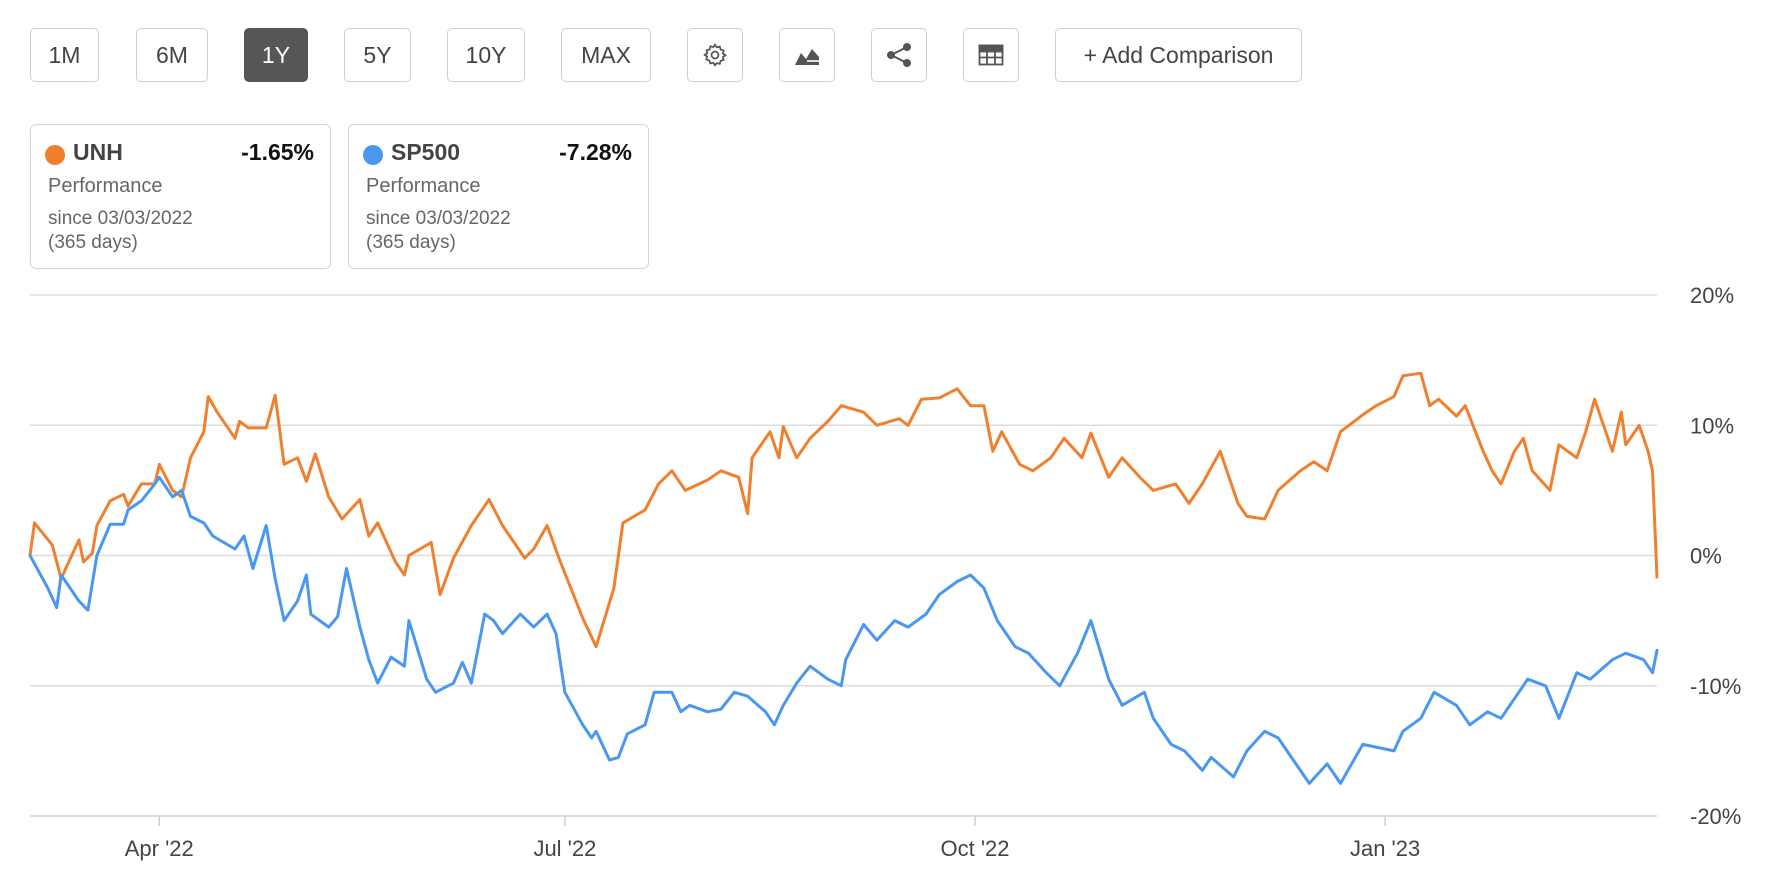 This screenshot has width=1774, height=886. Describe the element at coordinates (1712, 425) in the screenshot. I see `y-tick-label: 10%` at that location.